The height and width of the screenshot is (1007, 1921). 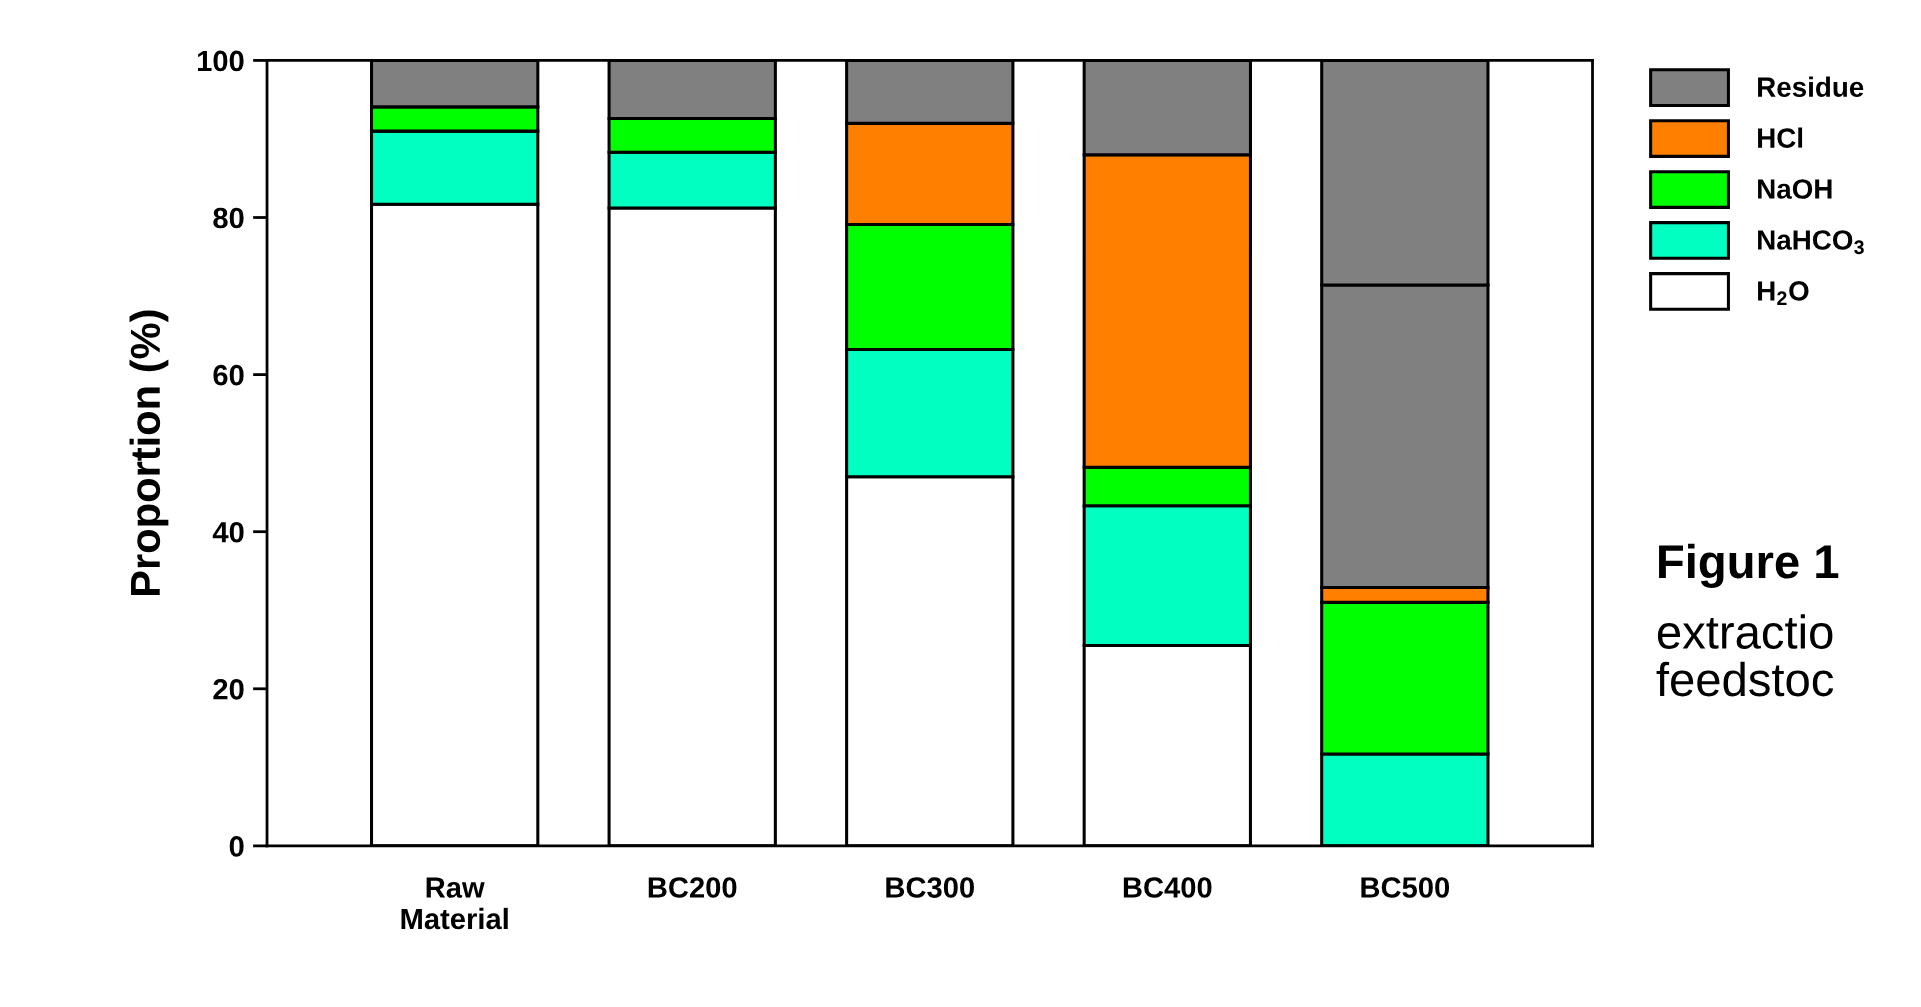 I want to click on legend-label: Residue, so click(x=1811, y=86).